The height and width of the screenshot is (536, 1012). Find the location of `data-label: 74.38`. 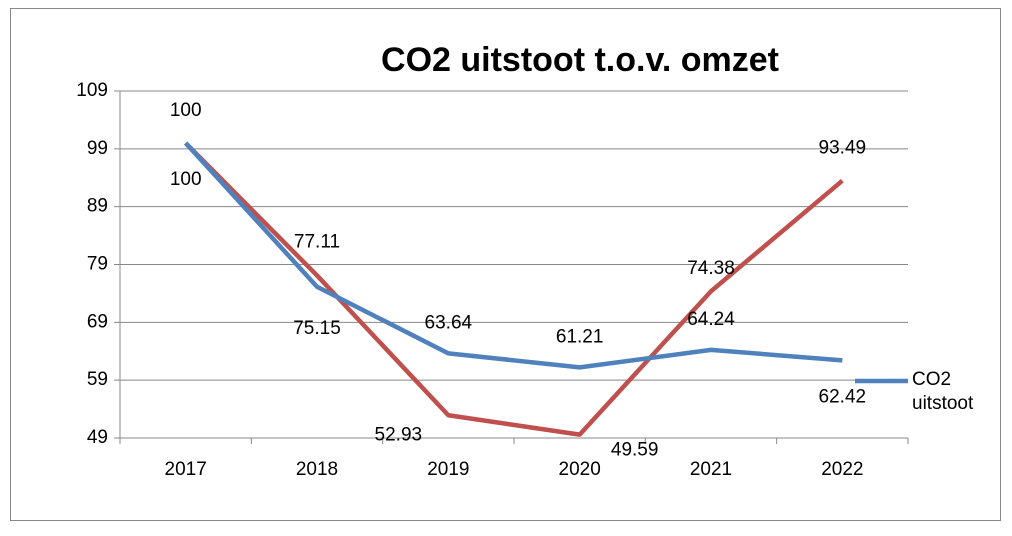

data-label: 74.38 is located at coordinates (711, 268).